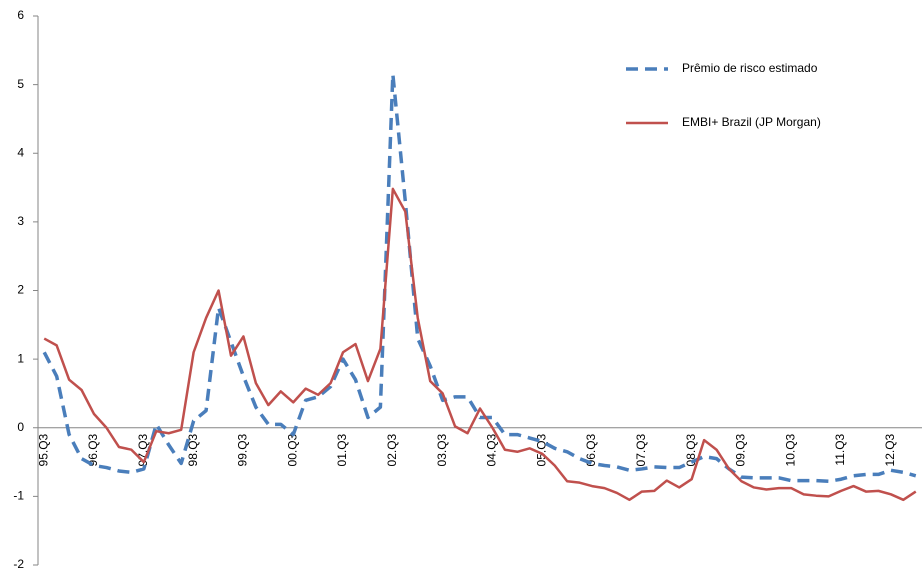  I want to click on y-tick-label: 3, so click(20, 221).